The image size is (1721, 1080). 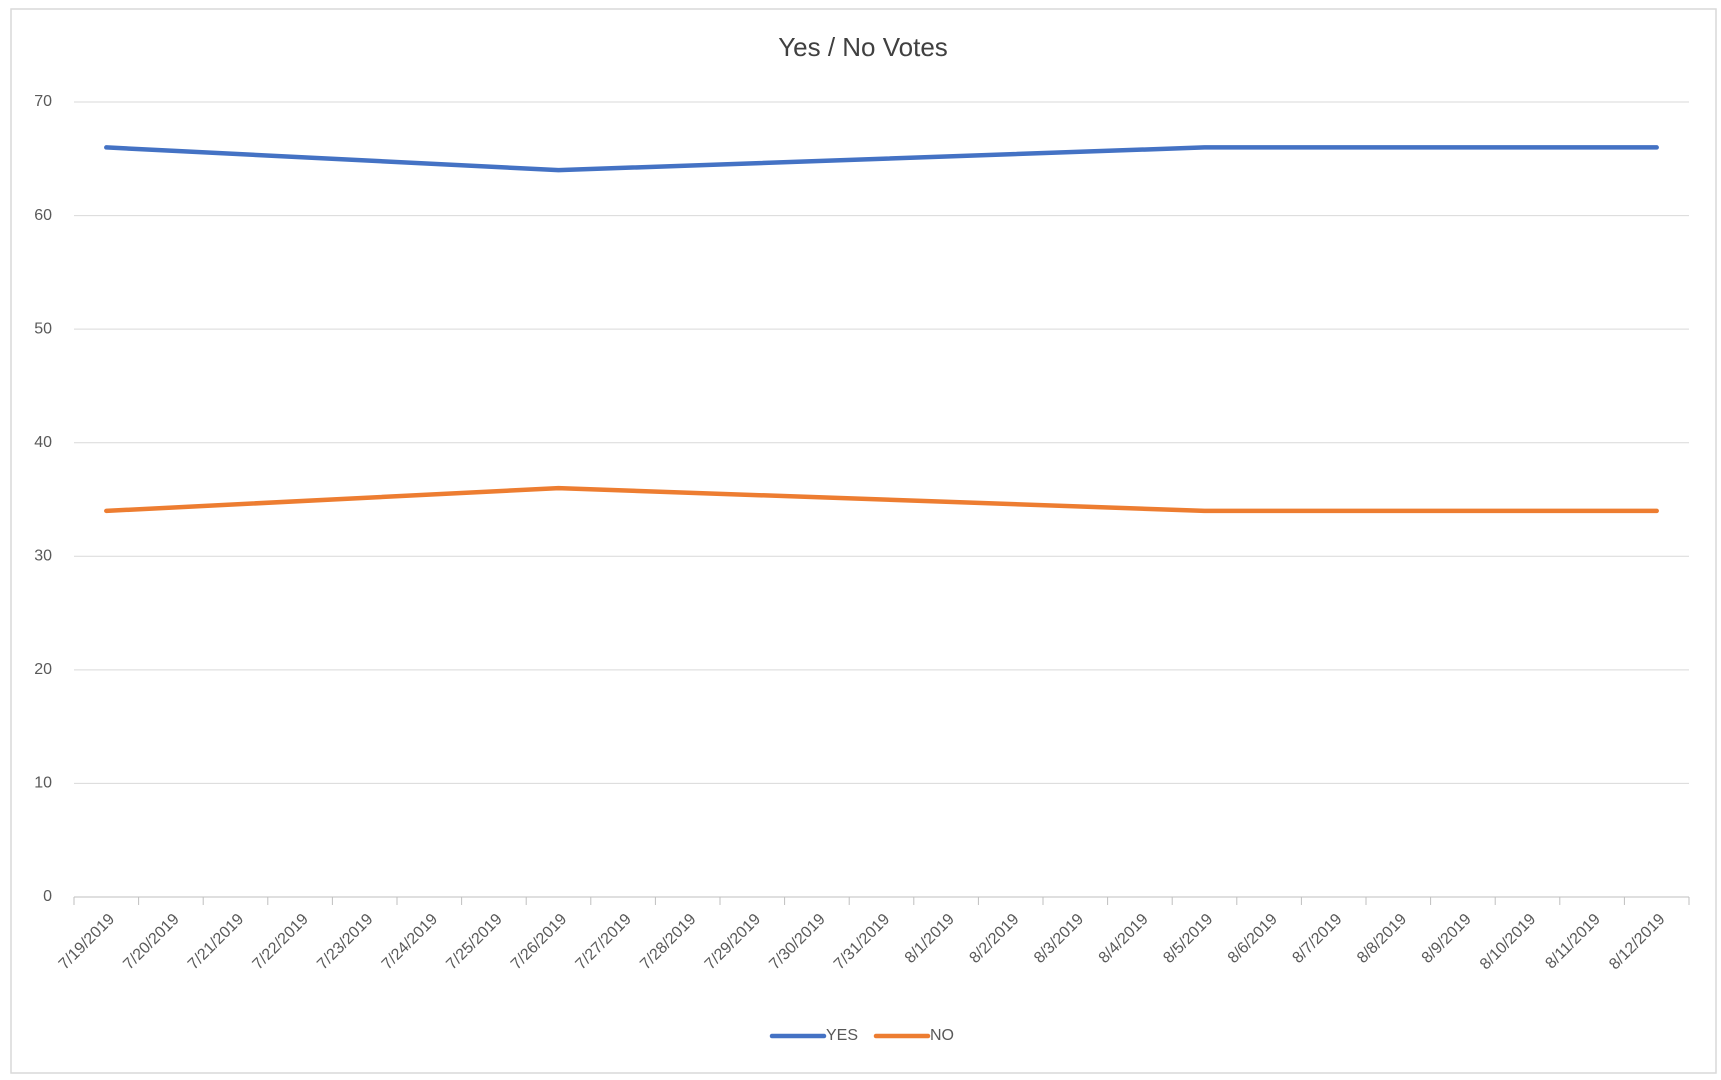 What do you see at coordinates (43, 783) in the screenshot?
I see `y-tick-label: 10` at bounding box center [43, 783].